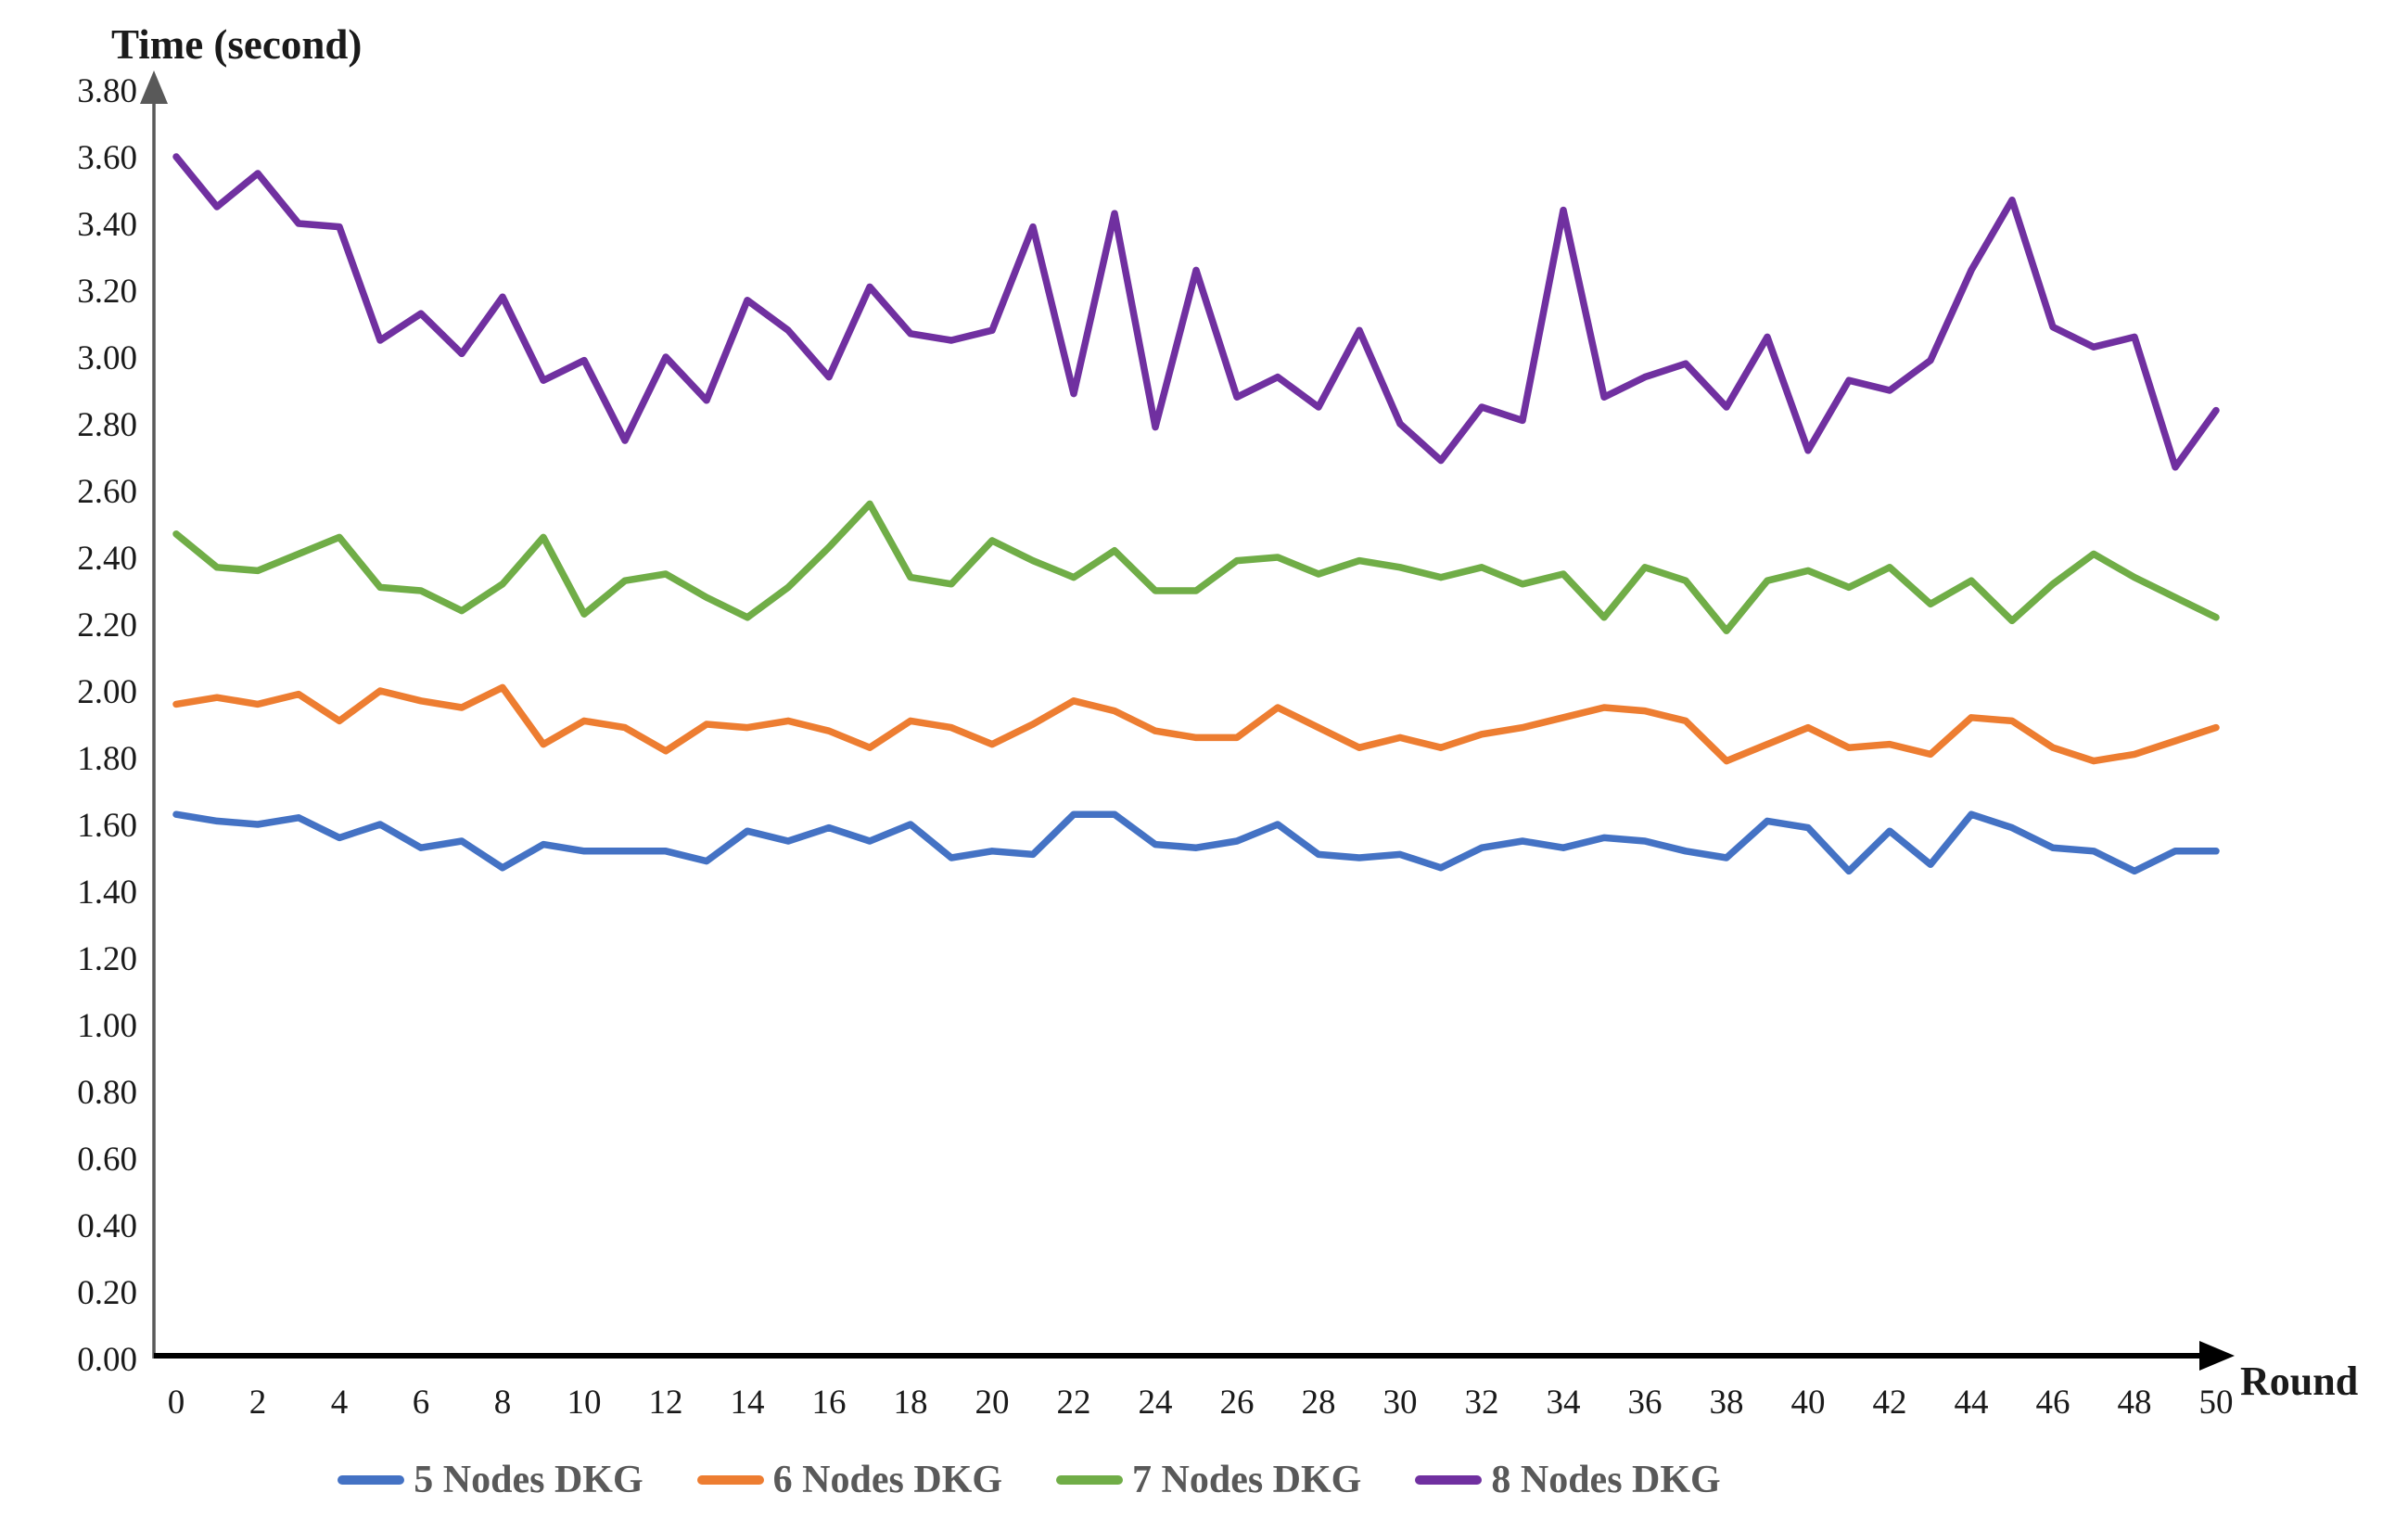  I want to click on y-tick-label: 1.60, so click(107, 826).